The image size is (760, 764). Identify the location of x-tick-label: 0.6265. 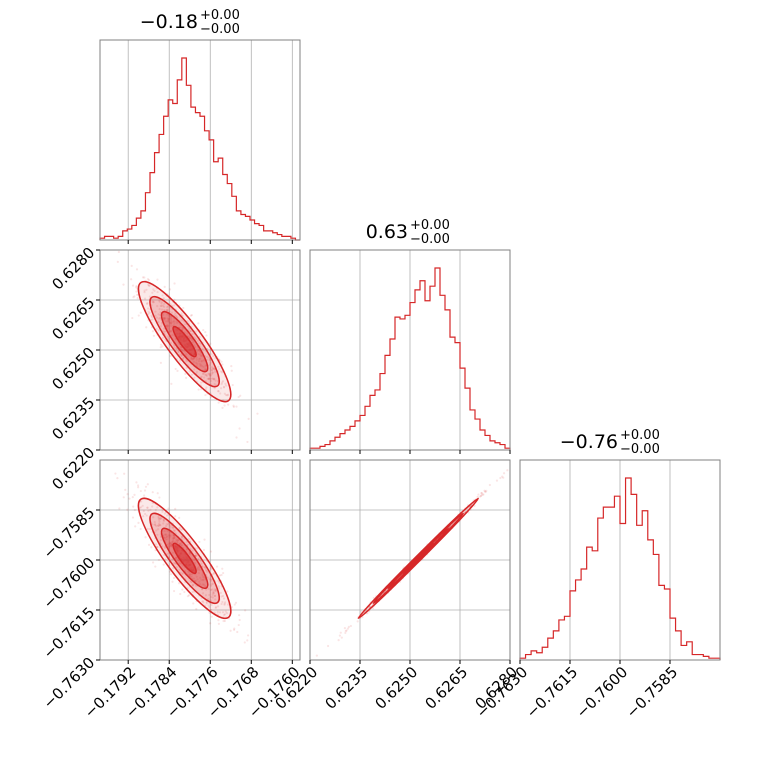
(446, 688).